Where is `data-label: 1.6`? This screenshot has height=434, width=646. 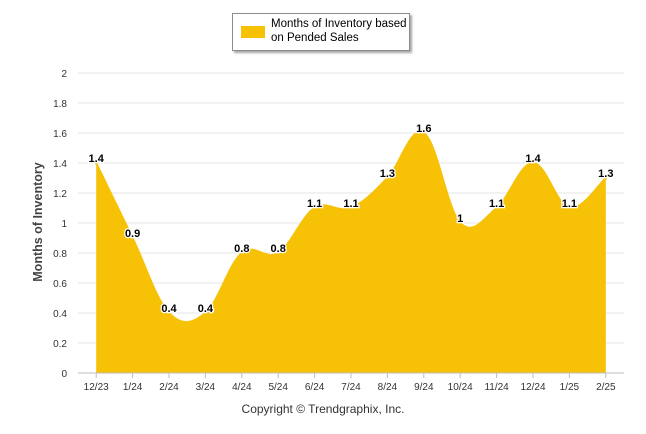 data-label: 1.6 is located at coordinates (423, 129).